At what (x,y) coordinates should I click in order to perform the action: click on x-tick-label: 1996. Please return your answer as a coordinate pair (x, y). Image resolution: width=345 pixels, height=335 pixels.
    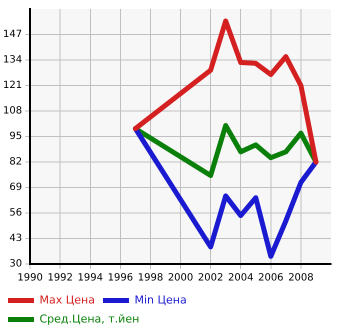
    Looking at the image, I should click on (121, 278).